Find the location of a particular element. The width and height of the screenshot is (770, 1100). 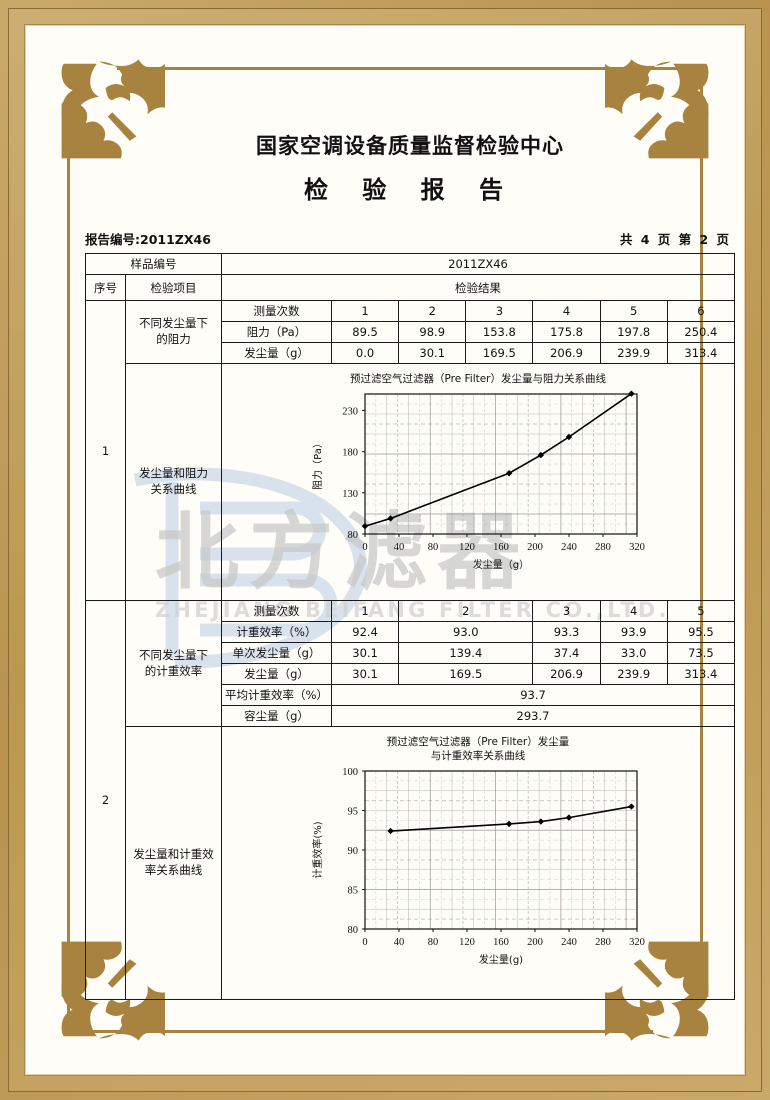

border-rule-top is located at coordinates (411, 68).